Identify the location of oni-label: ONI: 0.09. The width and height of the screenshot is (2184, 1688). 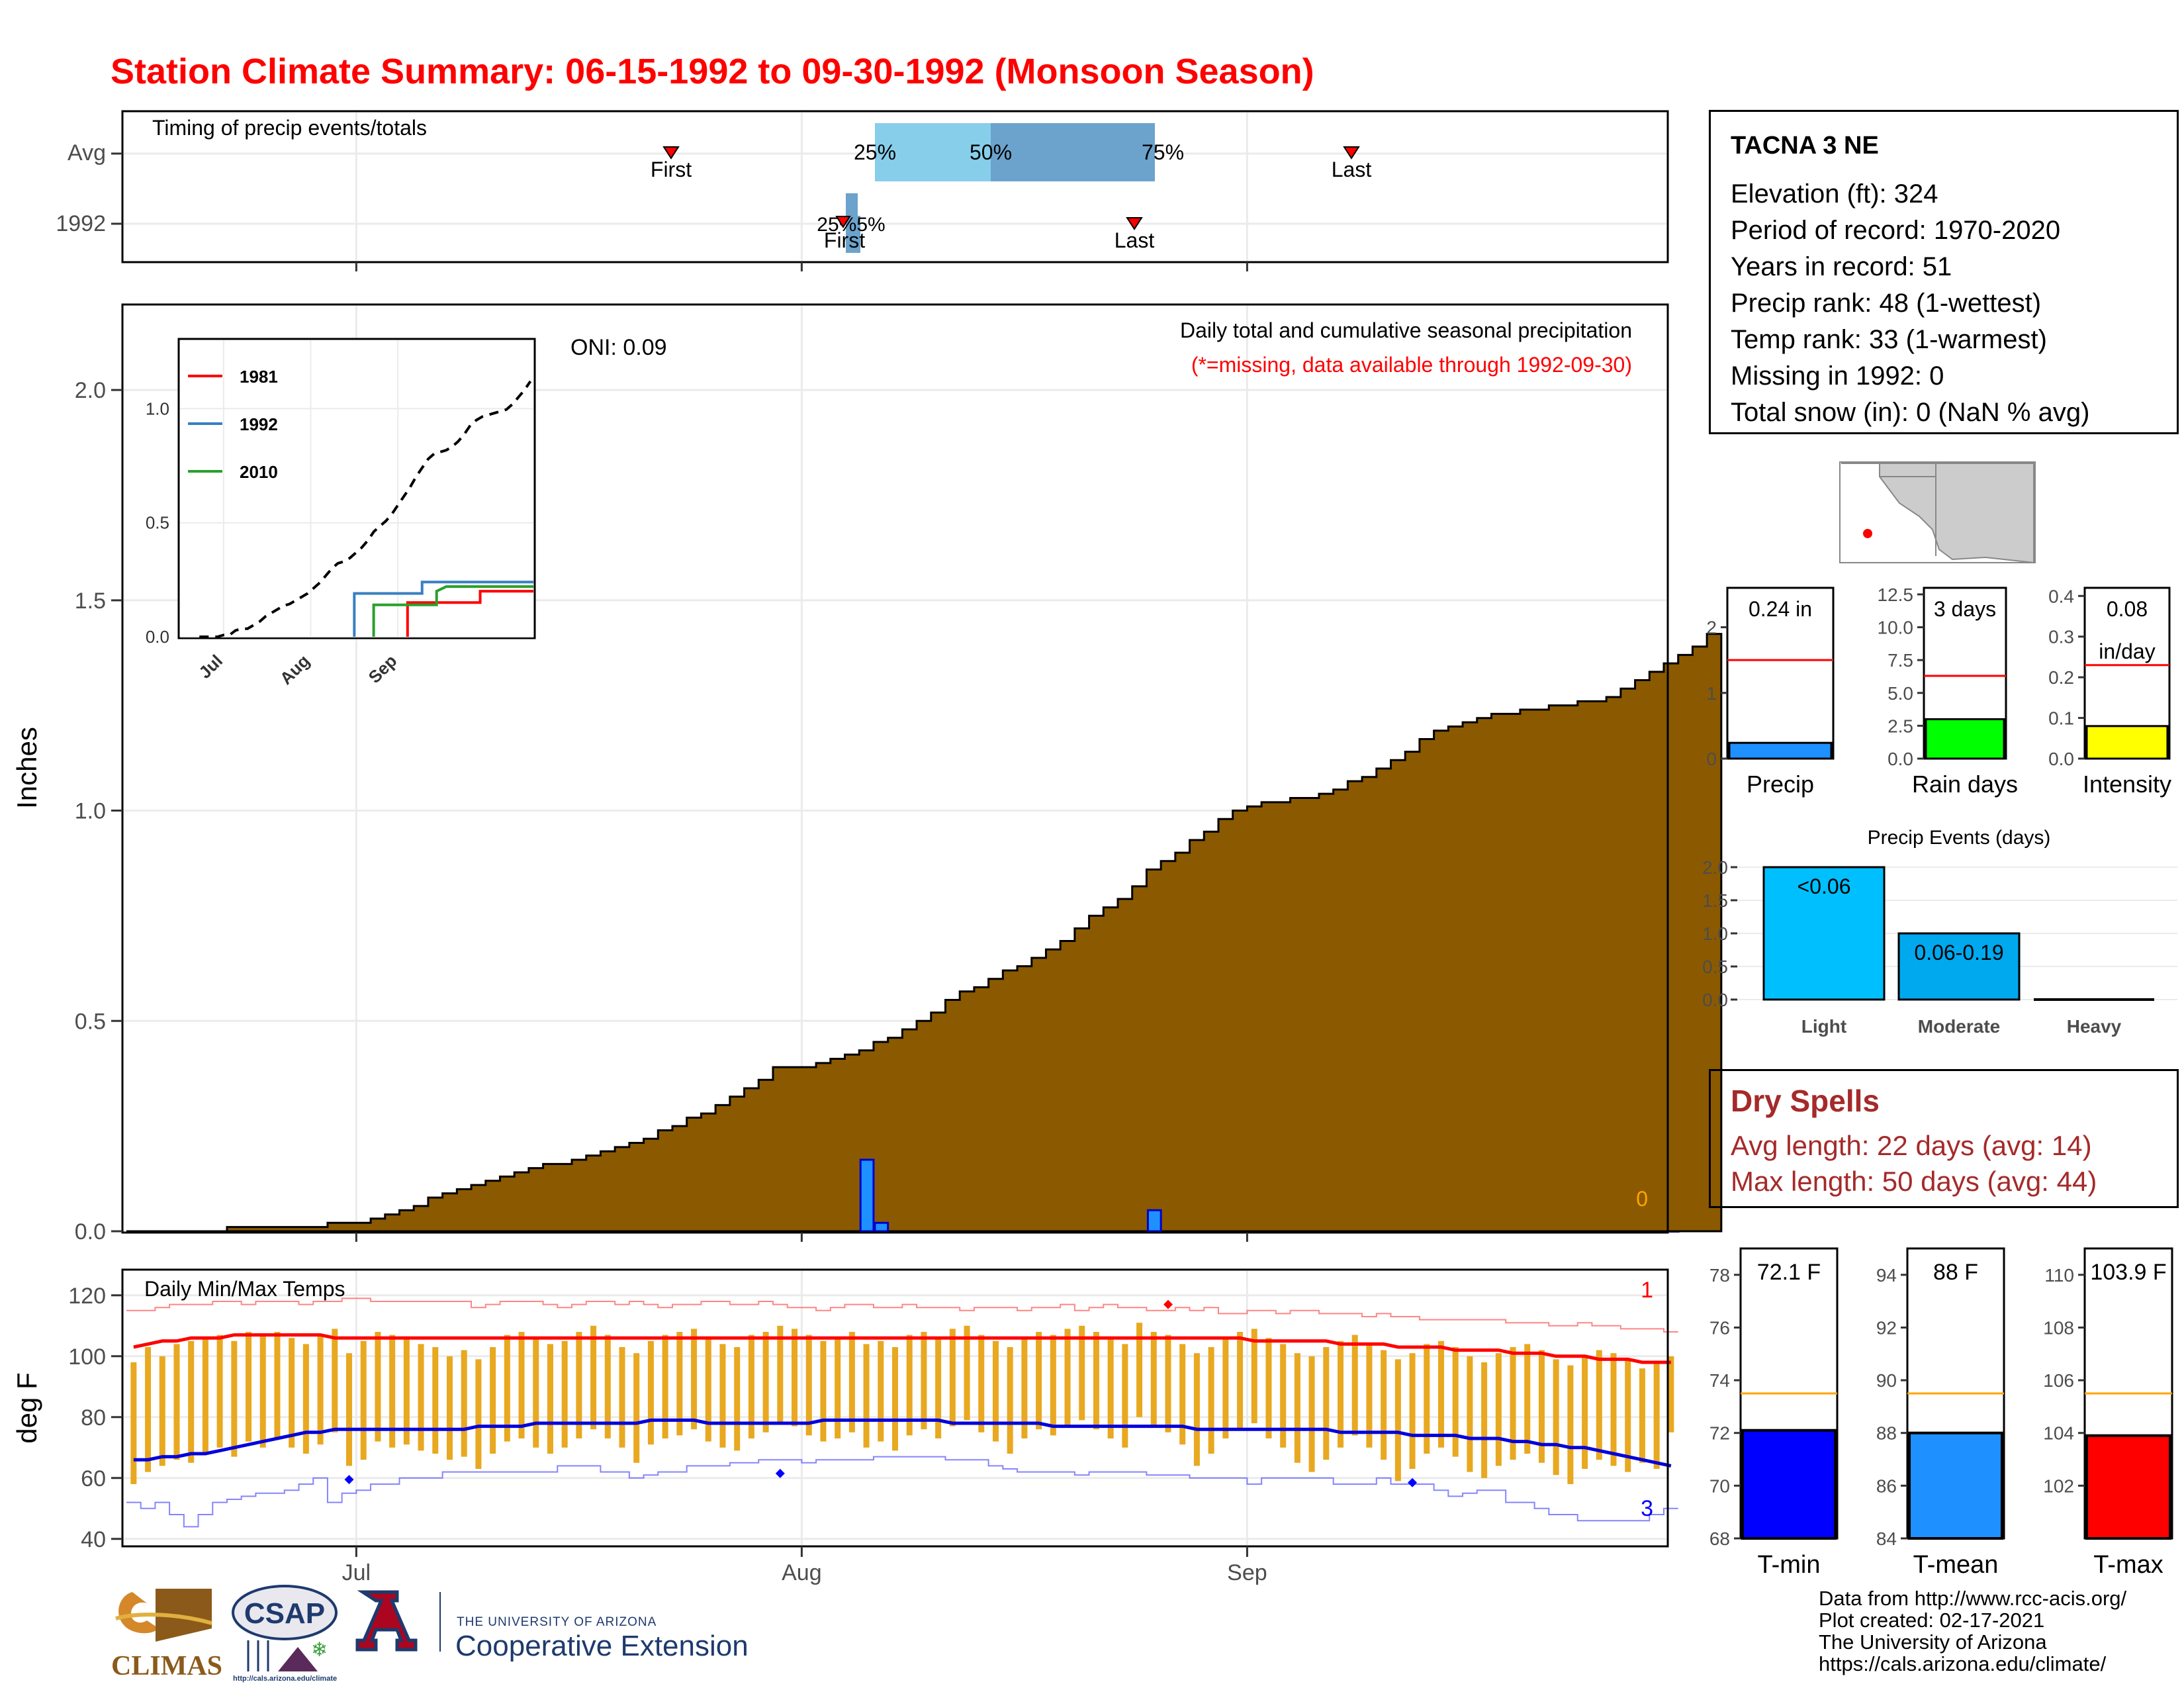
(618, 347).